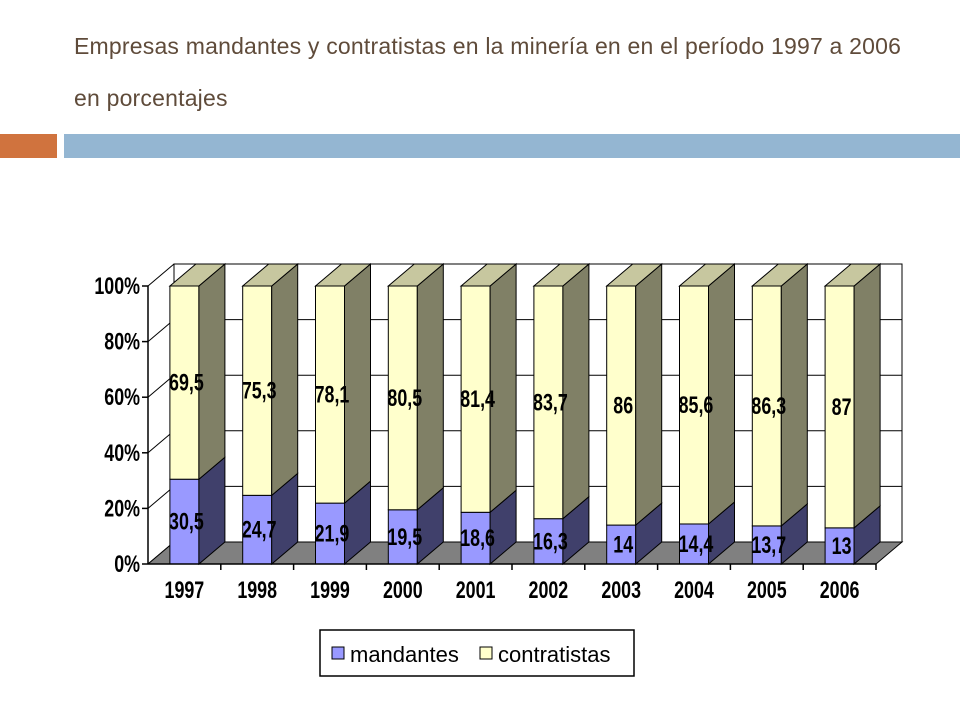 This screenshot has height=720, width=960. Describe the element at coordinates (404, 654) in the screenshot. I see `legend-label-mandantes: mandantes` at that location.